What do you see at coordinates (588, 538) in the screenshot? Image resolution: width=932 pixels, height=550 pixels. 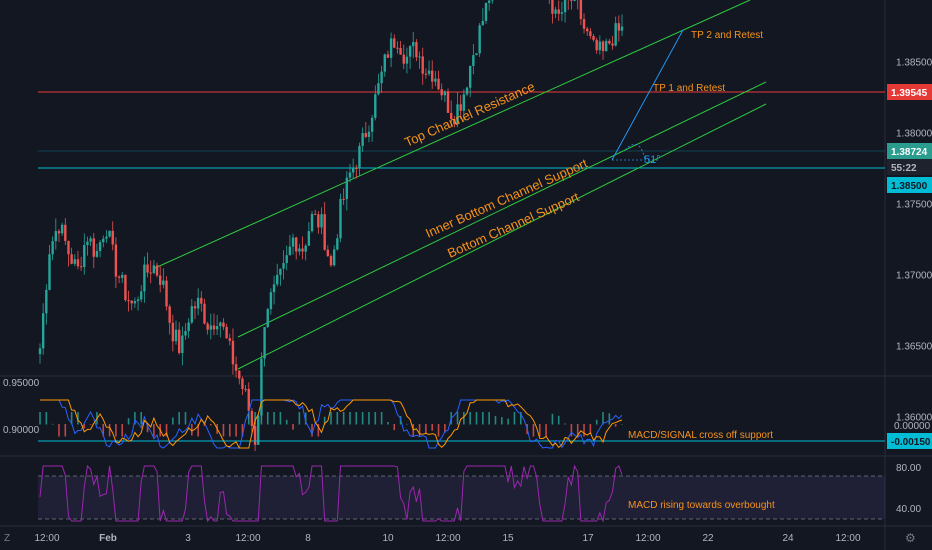 I see `time-tick-label: 17` at bounding box center [588, 538].